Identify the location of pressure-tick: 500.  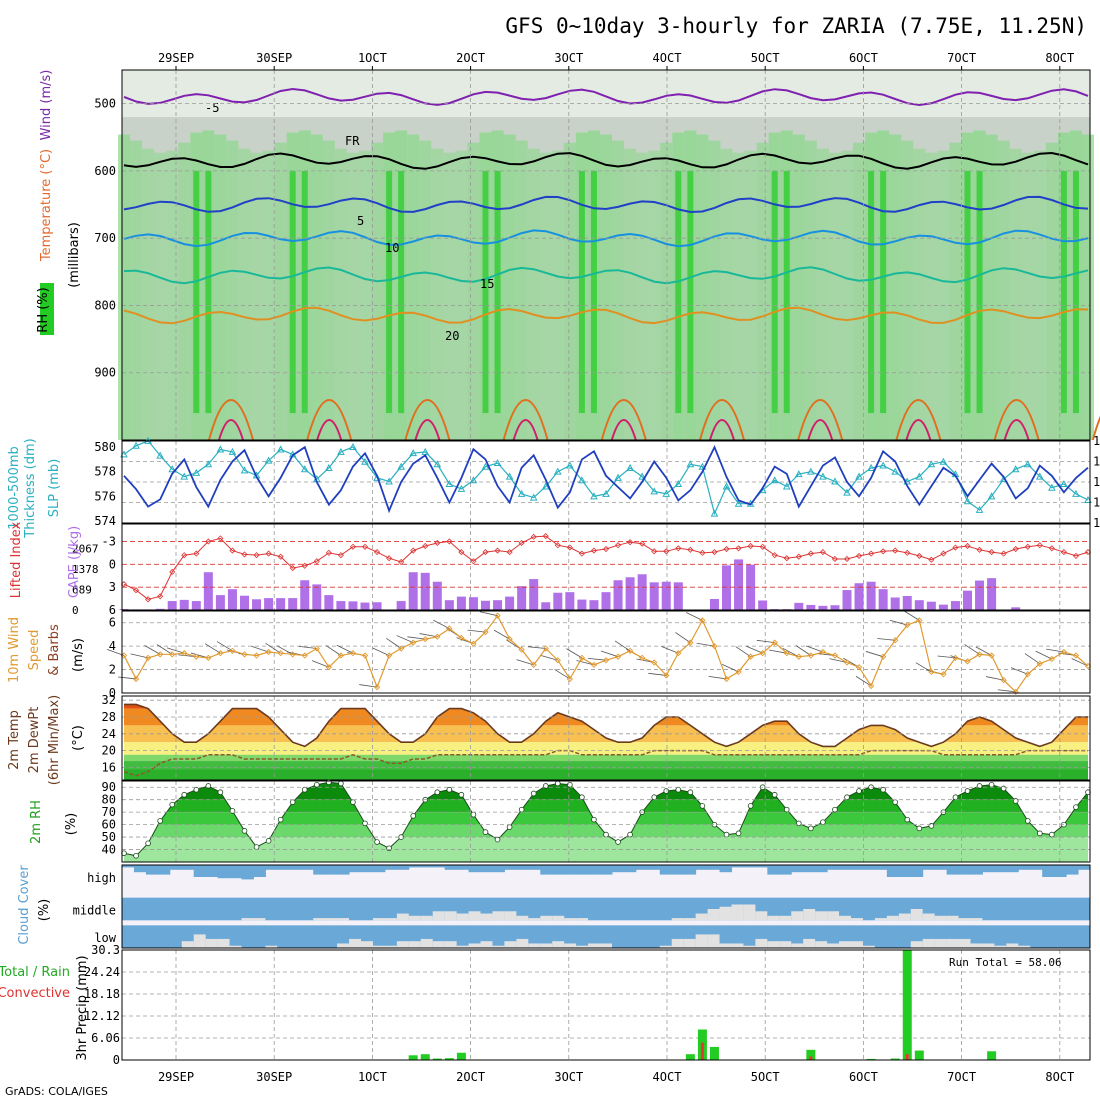
(105, 104).